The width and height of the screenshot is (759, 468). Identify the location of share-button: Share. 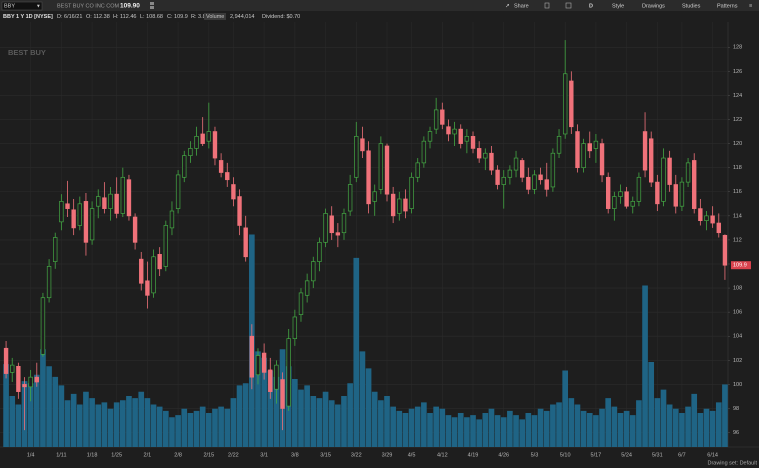
(521, 6).